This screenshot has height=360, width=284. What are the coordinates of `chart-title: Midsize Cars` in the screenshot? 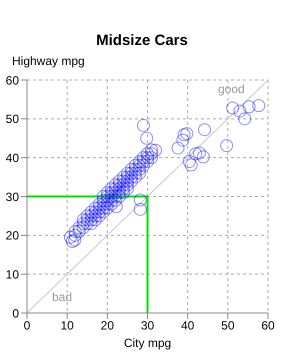 It's located at (142, 40).